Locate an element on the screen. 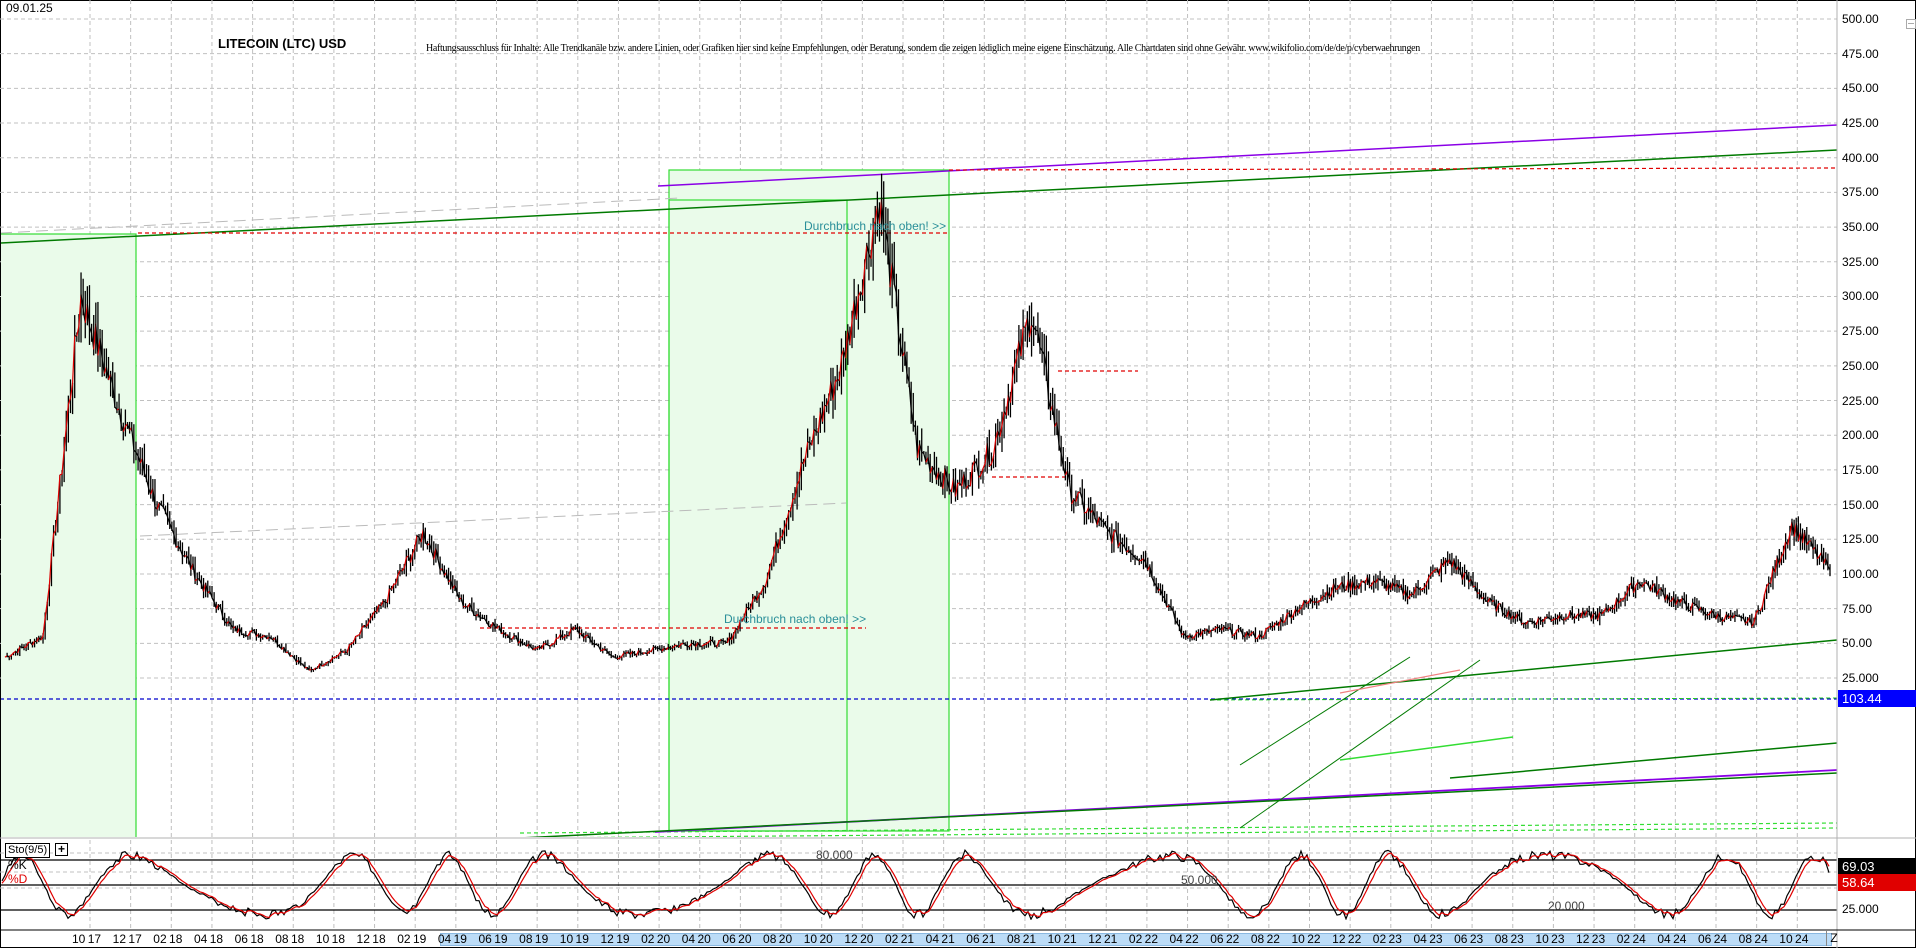 This screenshot has width=1916, height=948. time-axis-label: 04 19 is located at coordinates (452, 939).